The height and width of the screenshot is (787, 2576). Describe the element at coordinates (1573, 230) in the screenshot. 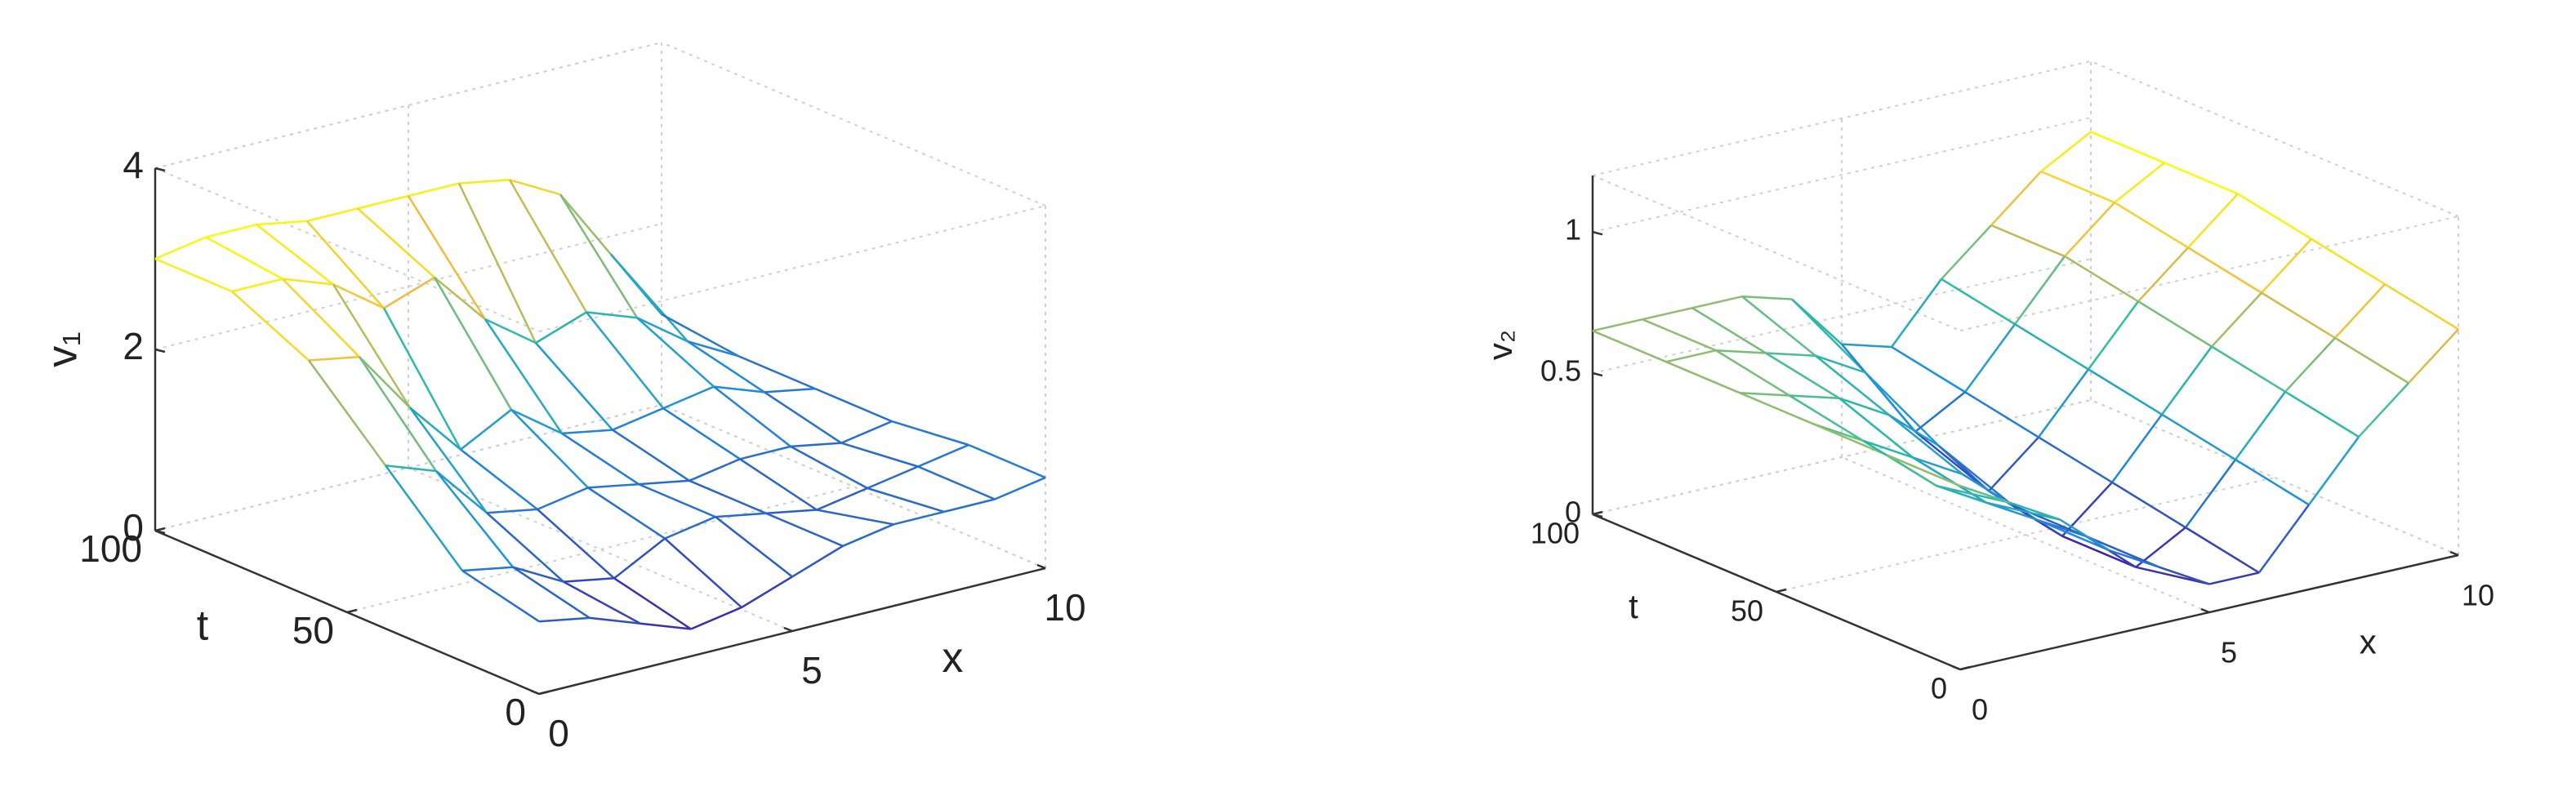

I see `z-tick-label: 1` at that location.